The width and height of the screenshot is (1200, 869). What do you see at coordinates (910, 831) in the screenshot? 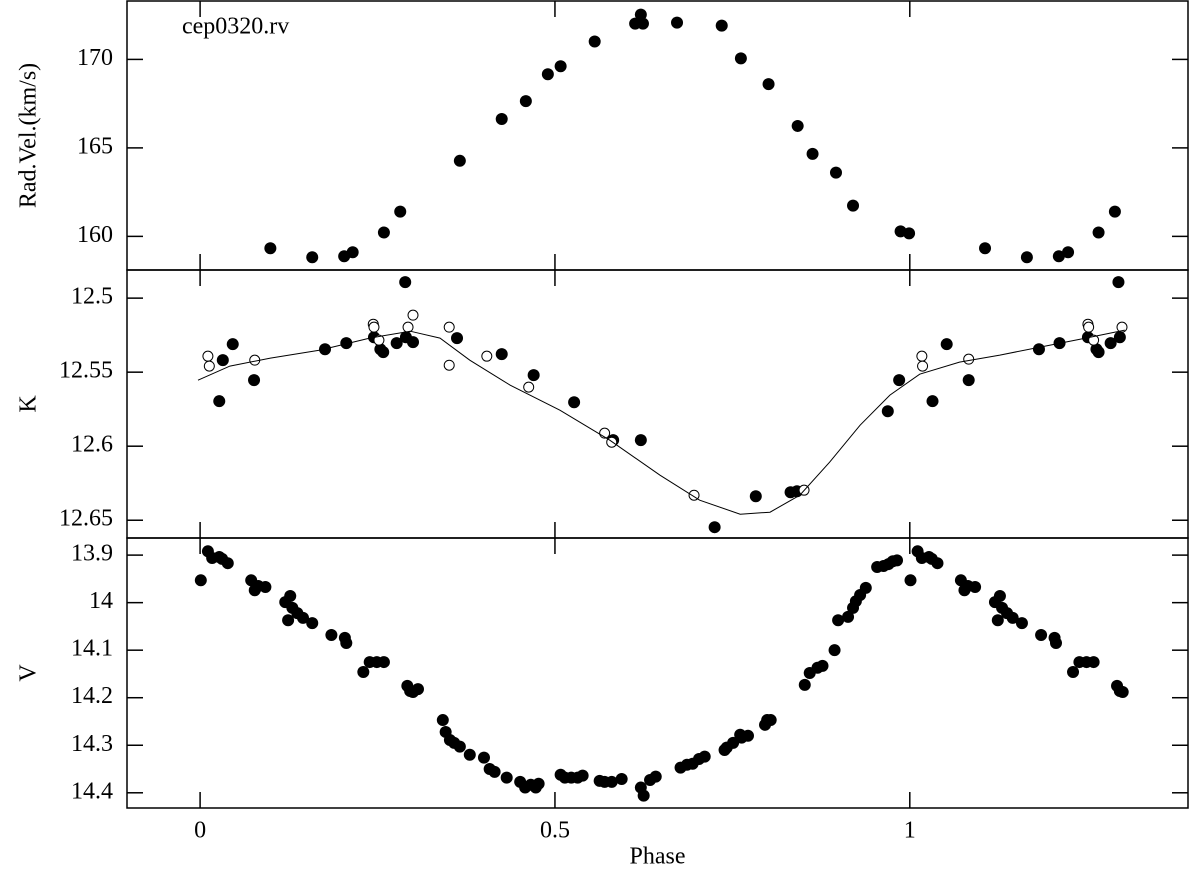
I see `x-tick-label: 1` at bounding box center [910, 831].